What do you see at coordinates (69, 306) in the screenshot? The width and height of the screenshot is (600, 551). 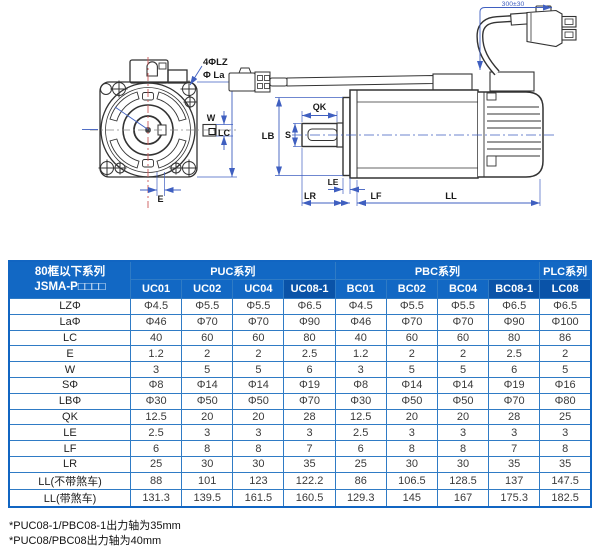 I see `row-label: LZΦ` at bounding box center [69, 306].